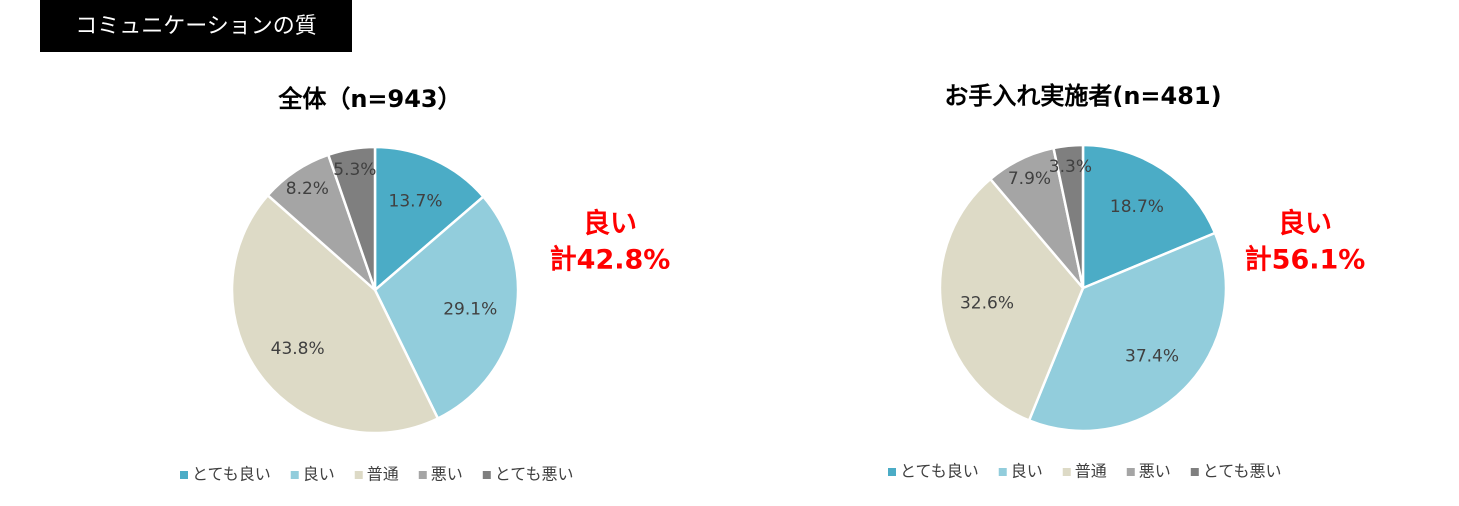 This screenshot has height=506, width=1459. I want to click on header-title: コミュニケーションの質, so click(196, 26).